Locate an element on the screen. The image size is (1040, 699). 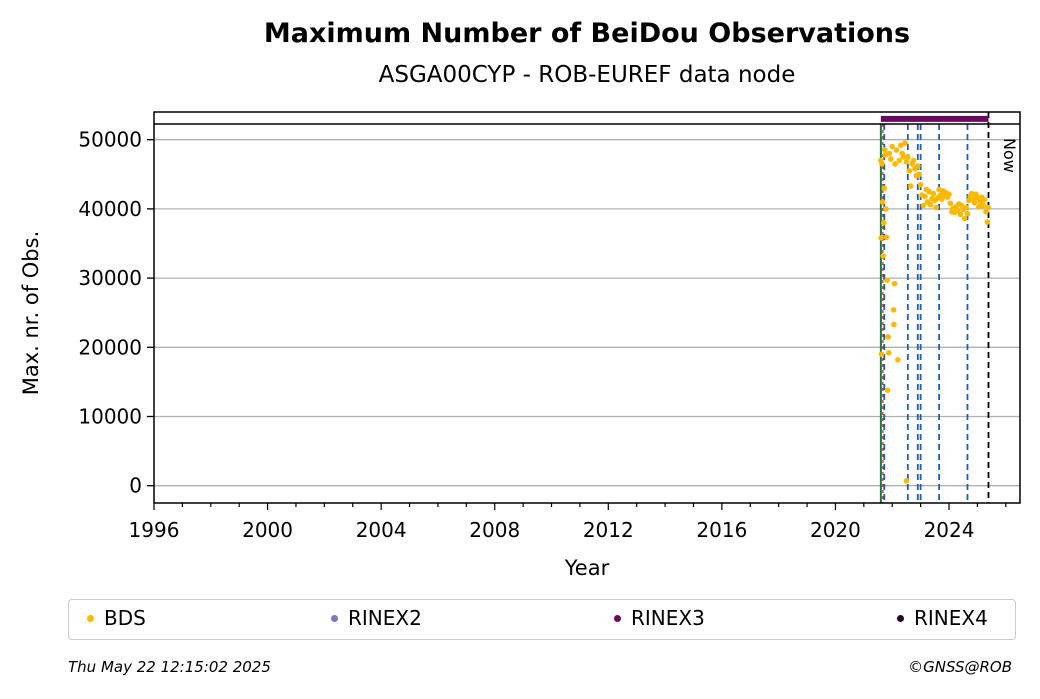
x-tick-label: 2012 is located at coordinates (608, 530).